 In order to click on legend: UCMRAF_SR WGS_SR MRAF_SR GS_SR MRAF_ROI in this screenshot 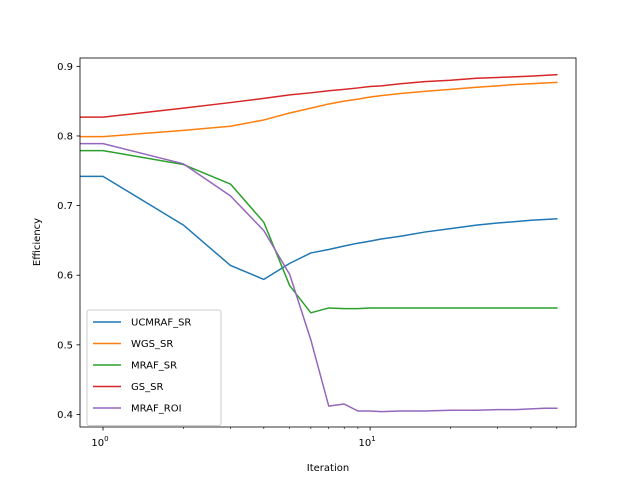, I will do `click(154, 367)`.